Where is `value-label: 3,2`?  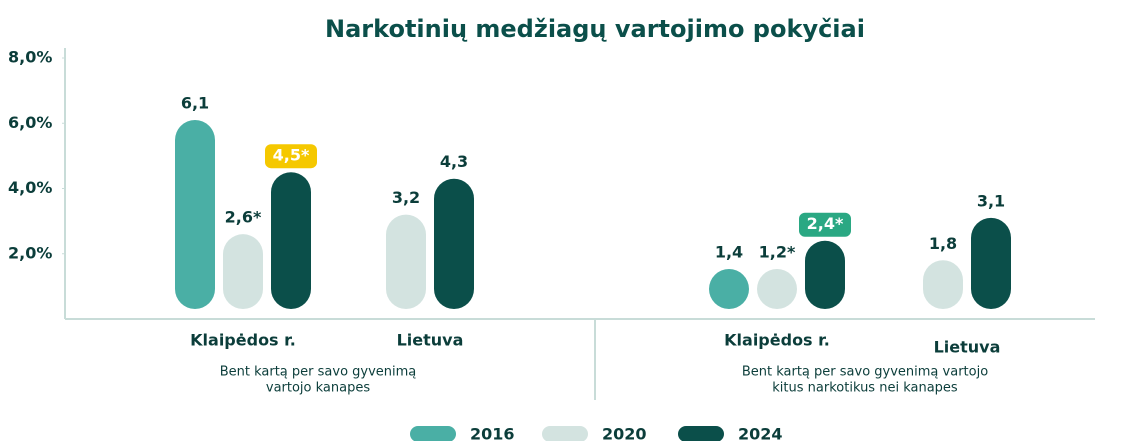
value-label: 3,2 is located at coordinates (406, 197).